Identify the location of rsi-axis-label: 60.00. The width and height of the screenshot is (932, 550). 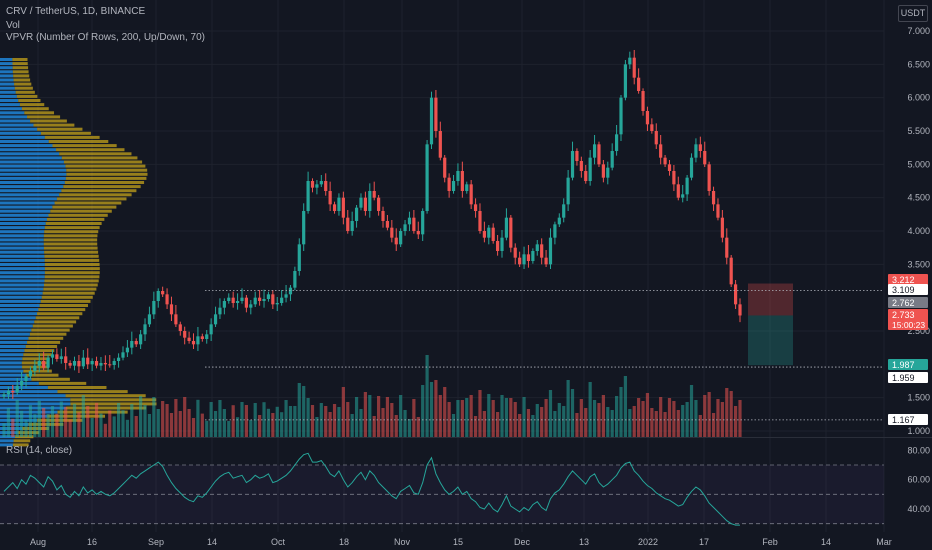
(918, 480).